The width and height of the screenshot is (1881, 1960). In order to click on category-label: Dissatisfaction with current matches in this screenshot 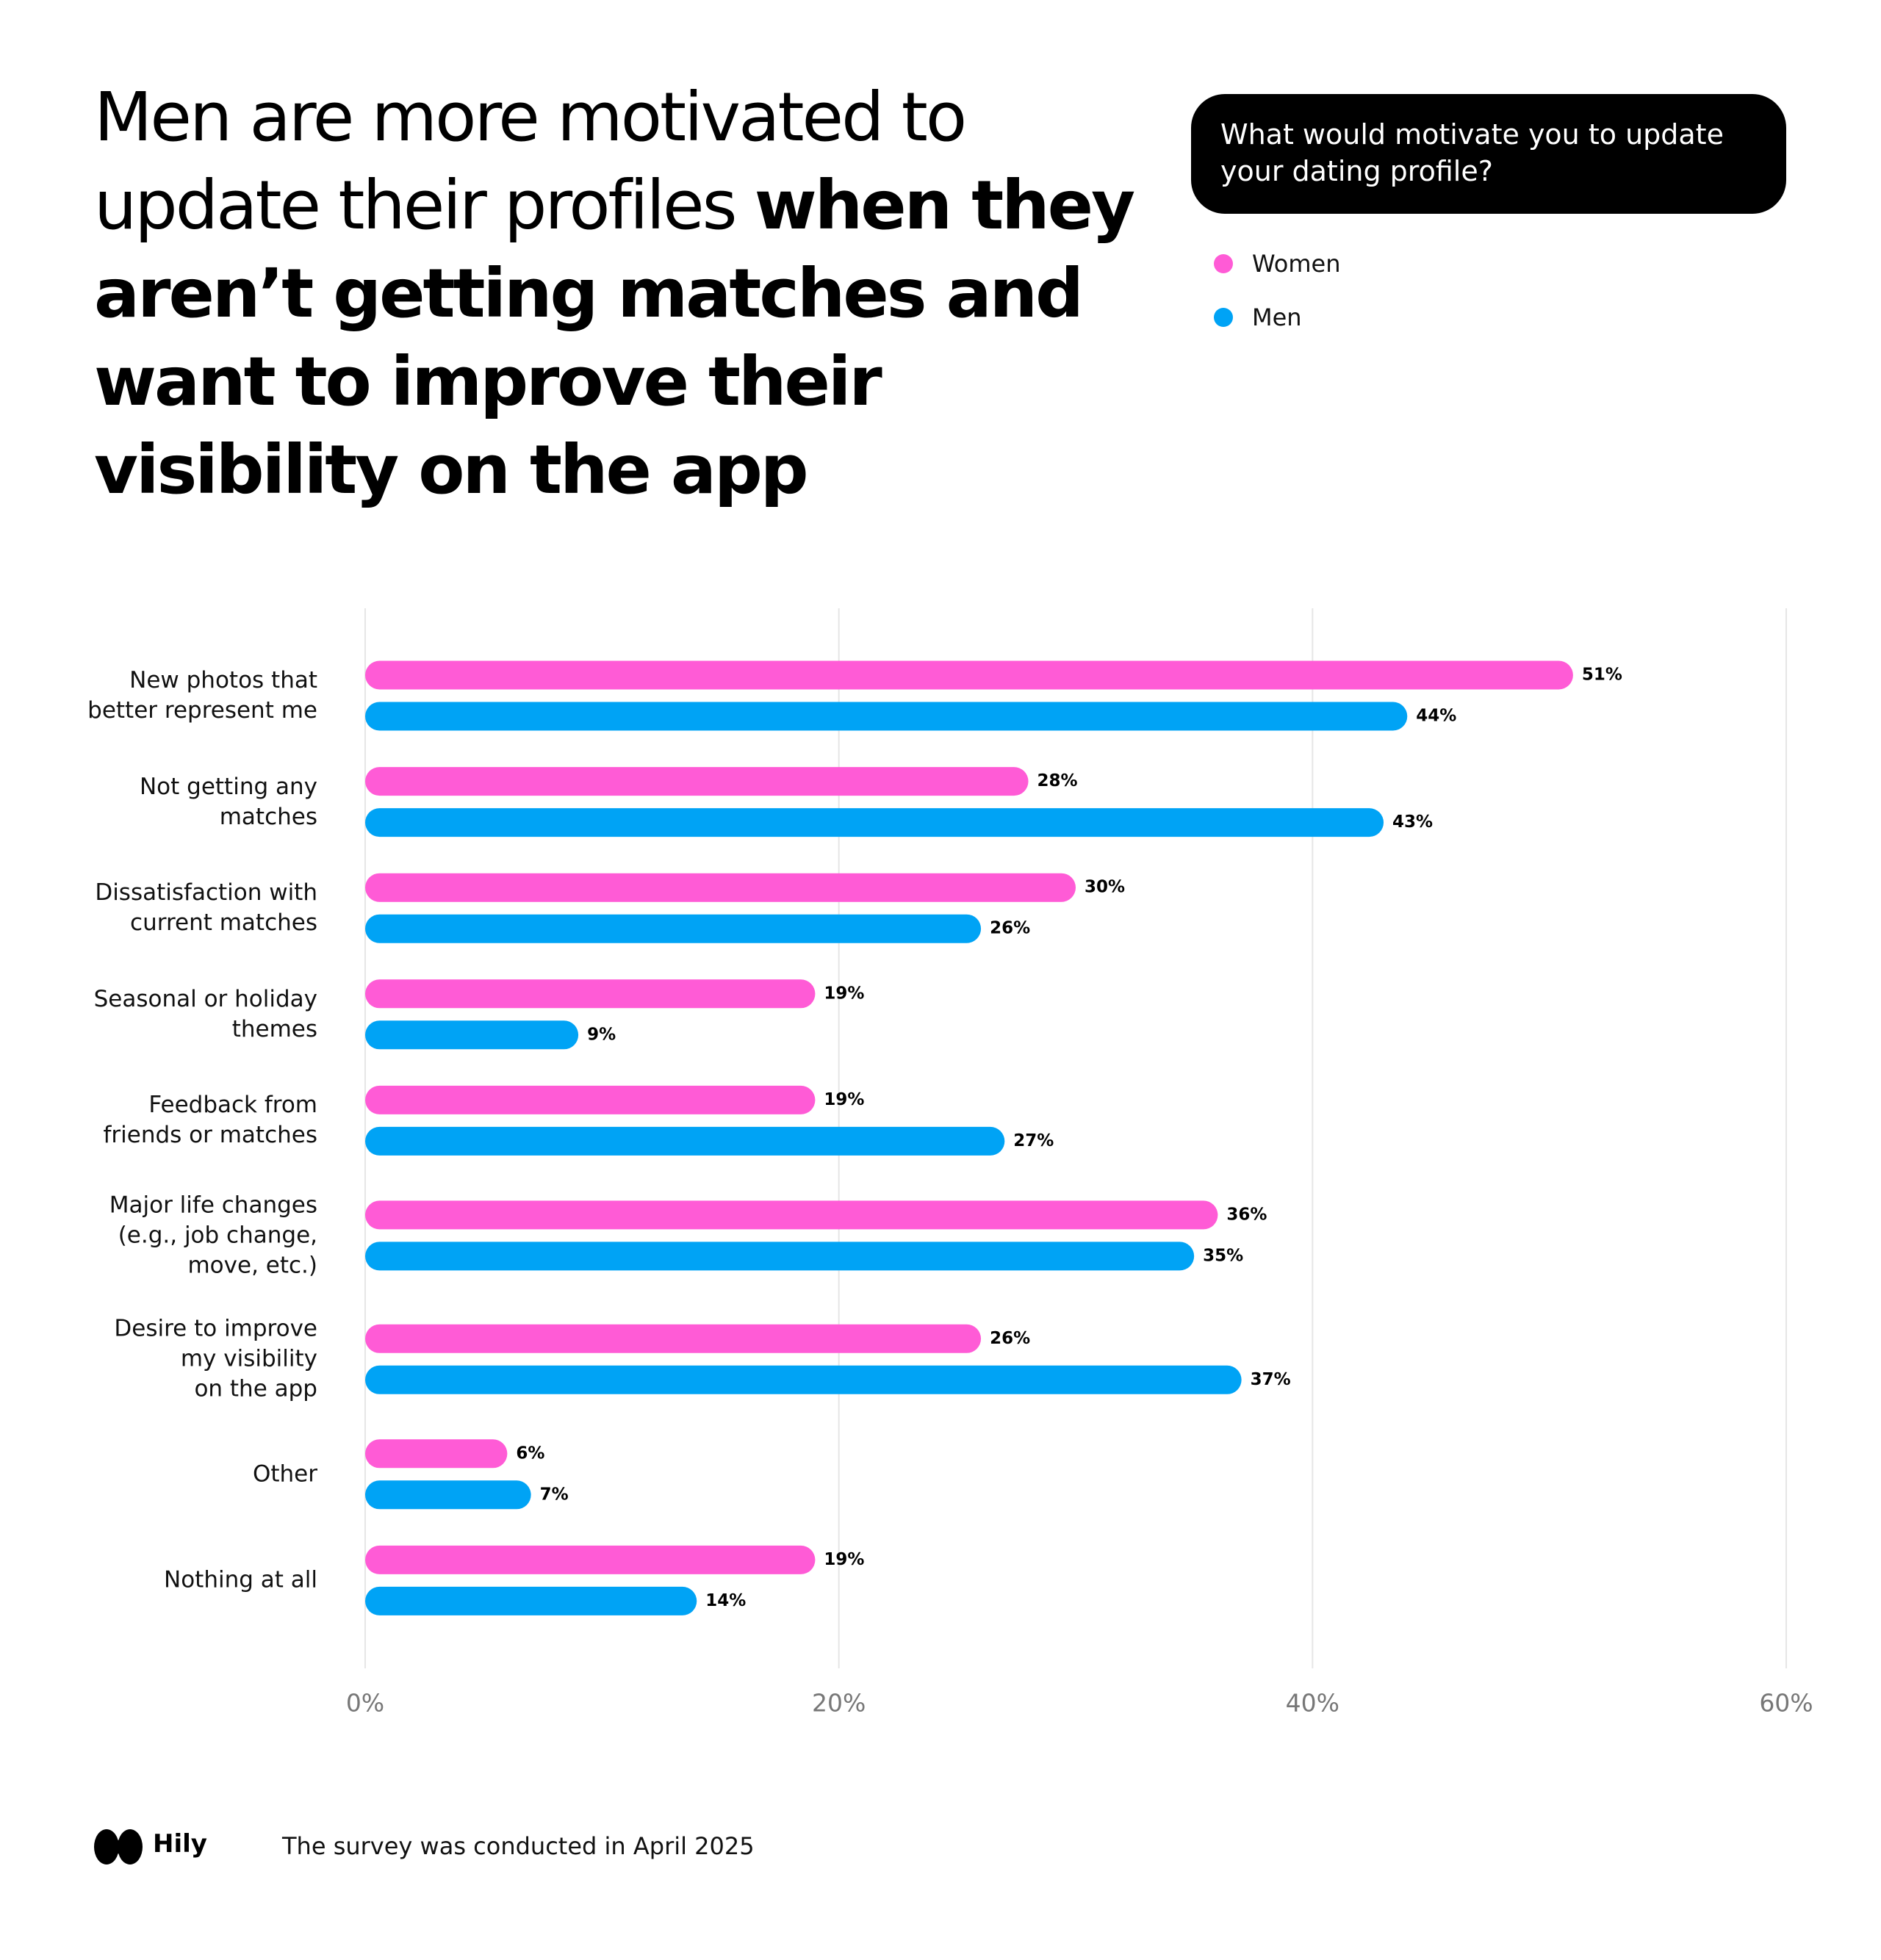, I will do `click(206, 908)`.